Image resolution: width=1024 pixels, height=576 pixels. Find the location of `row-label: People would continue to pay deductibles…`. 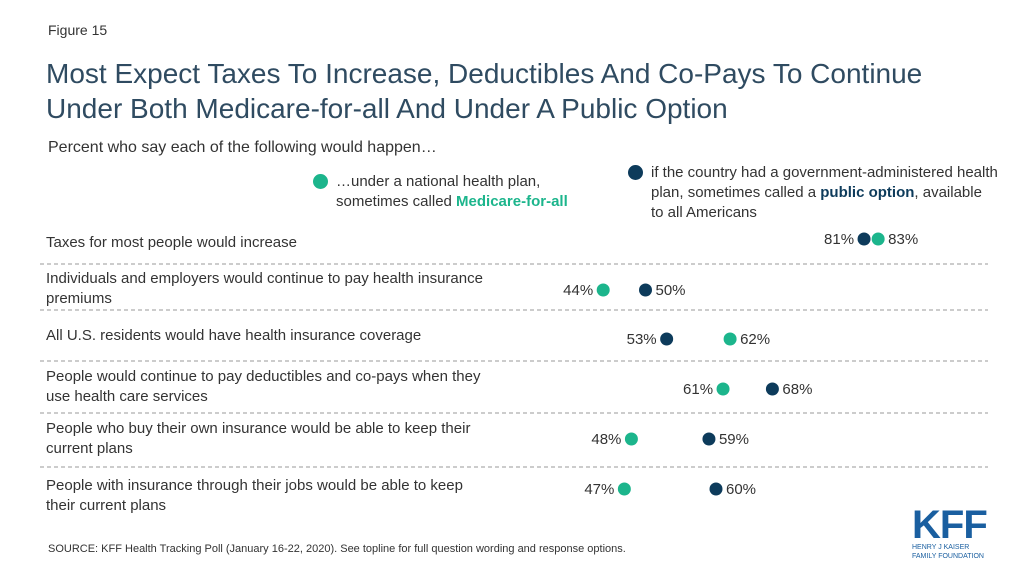

row-label: People would continue to pay deductibles… is located at coordinates (263, 386).